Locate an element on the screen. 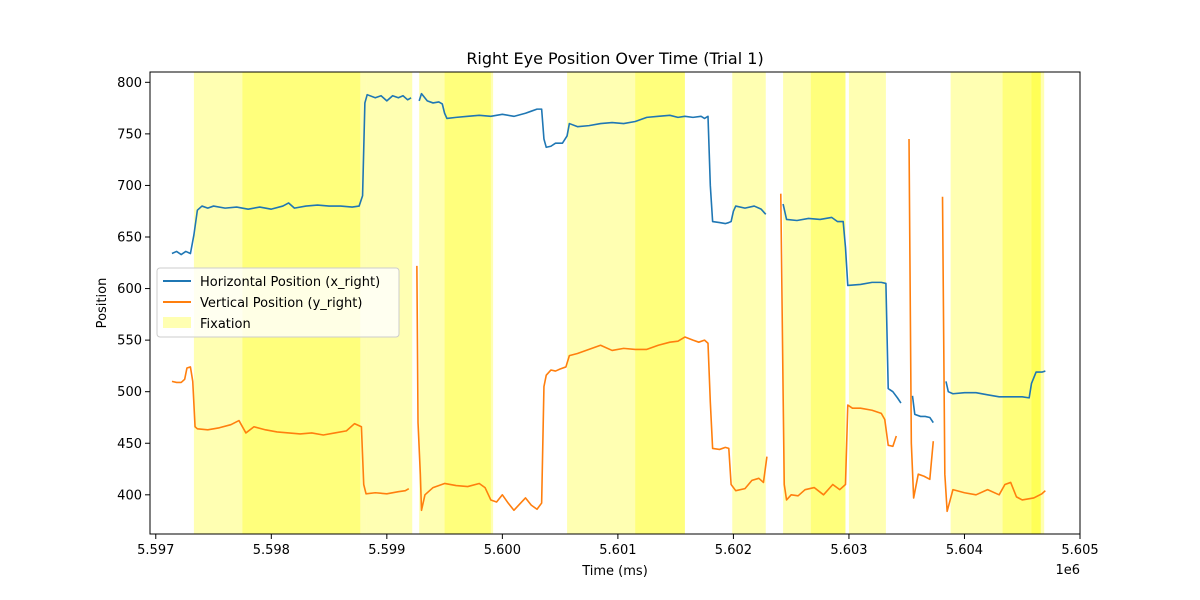  x-tick-label-8: 5.605 is located at coordinates (1079, 550).